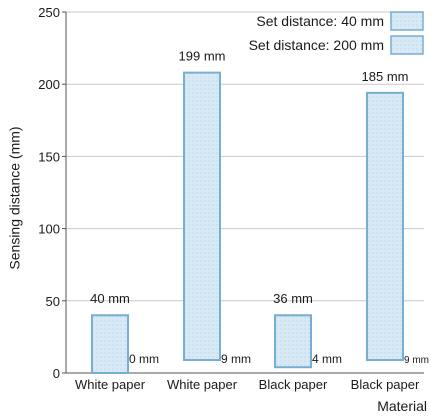  Describe the element at coordinates (385, 76) in the screenshot. I see `bar-value-label: 185 mm` at that location.